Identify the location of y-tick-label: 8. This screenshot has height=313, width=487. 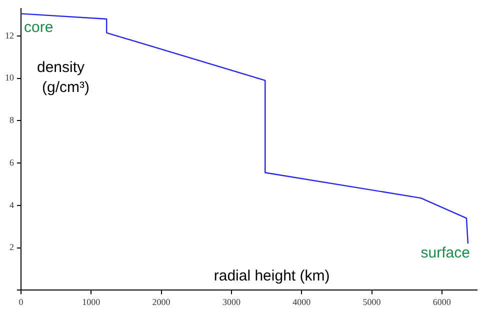
(12, 120).